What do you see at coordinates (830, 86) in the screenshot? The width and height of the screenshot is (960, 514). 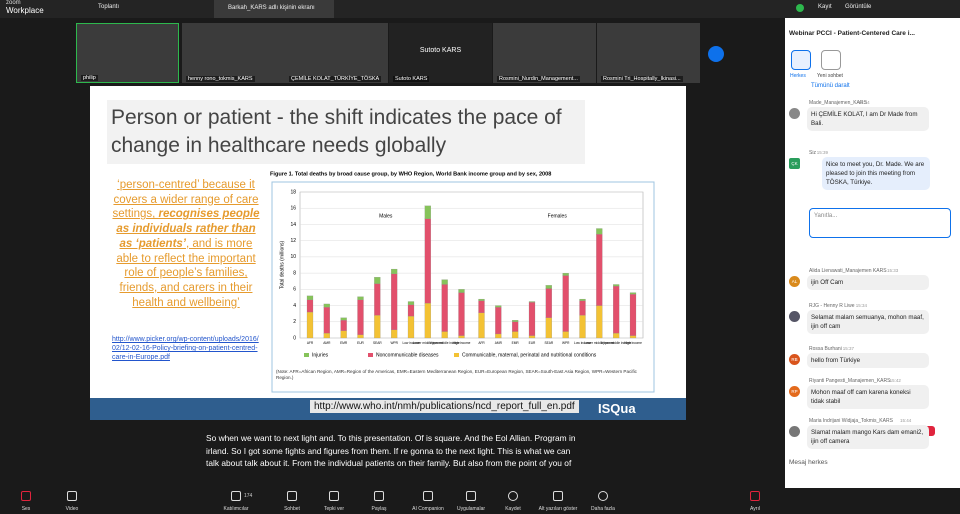 I see `collapse: Tümünü daralt` at bounding box center [830, 86].